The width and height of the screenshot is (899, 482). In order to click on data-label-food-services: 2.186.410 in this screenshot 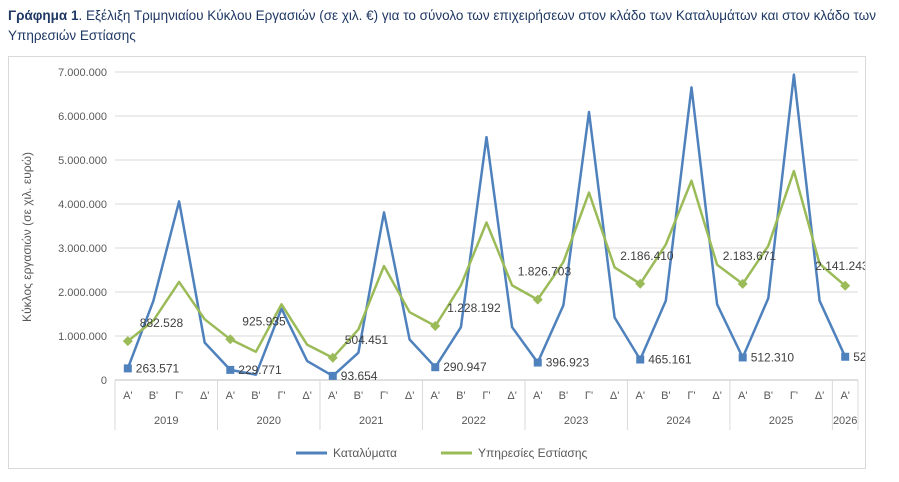, I will do `click(647, 256)`.